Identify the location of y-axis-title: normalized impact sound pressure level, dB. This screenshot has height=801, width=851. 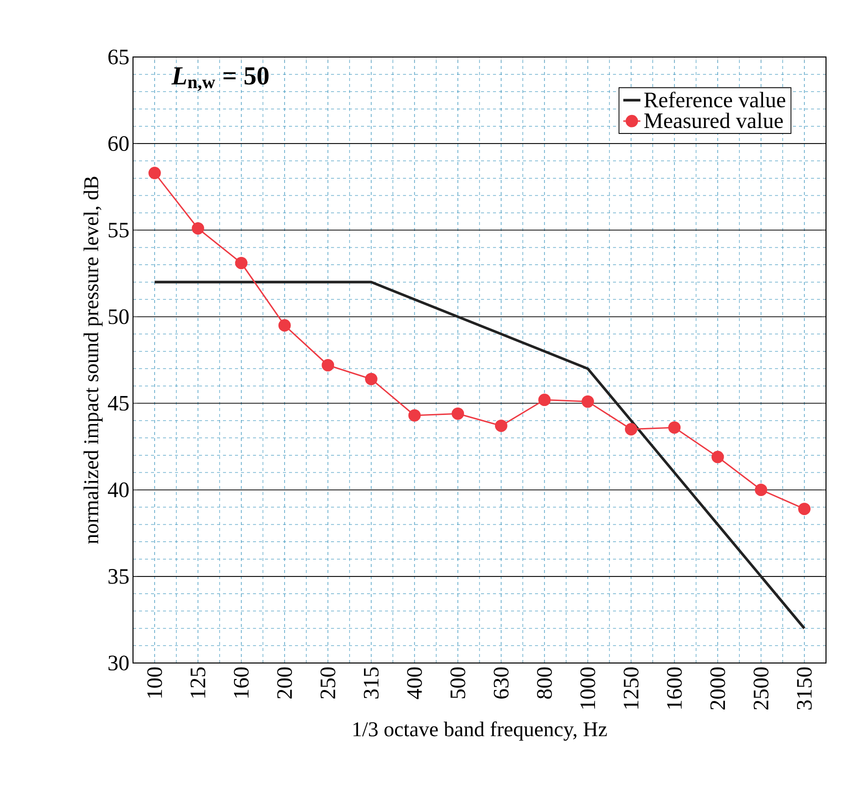
(93, 360).